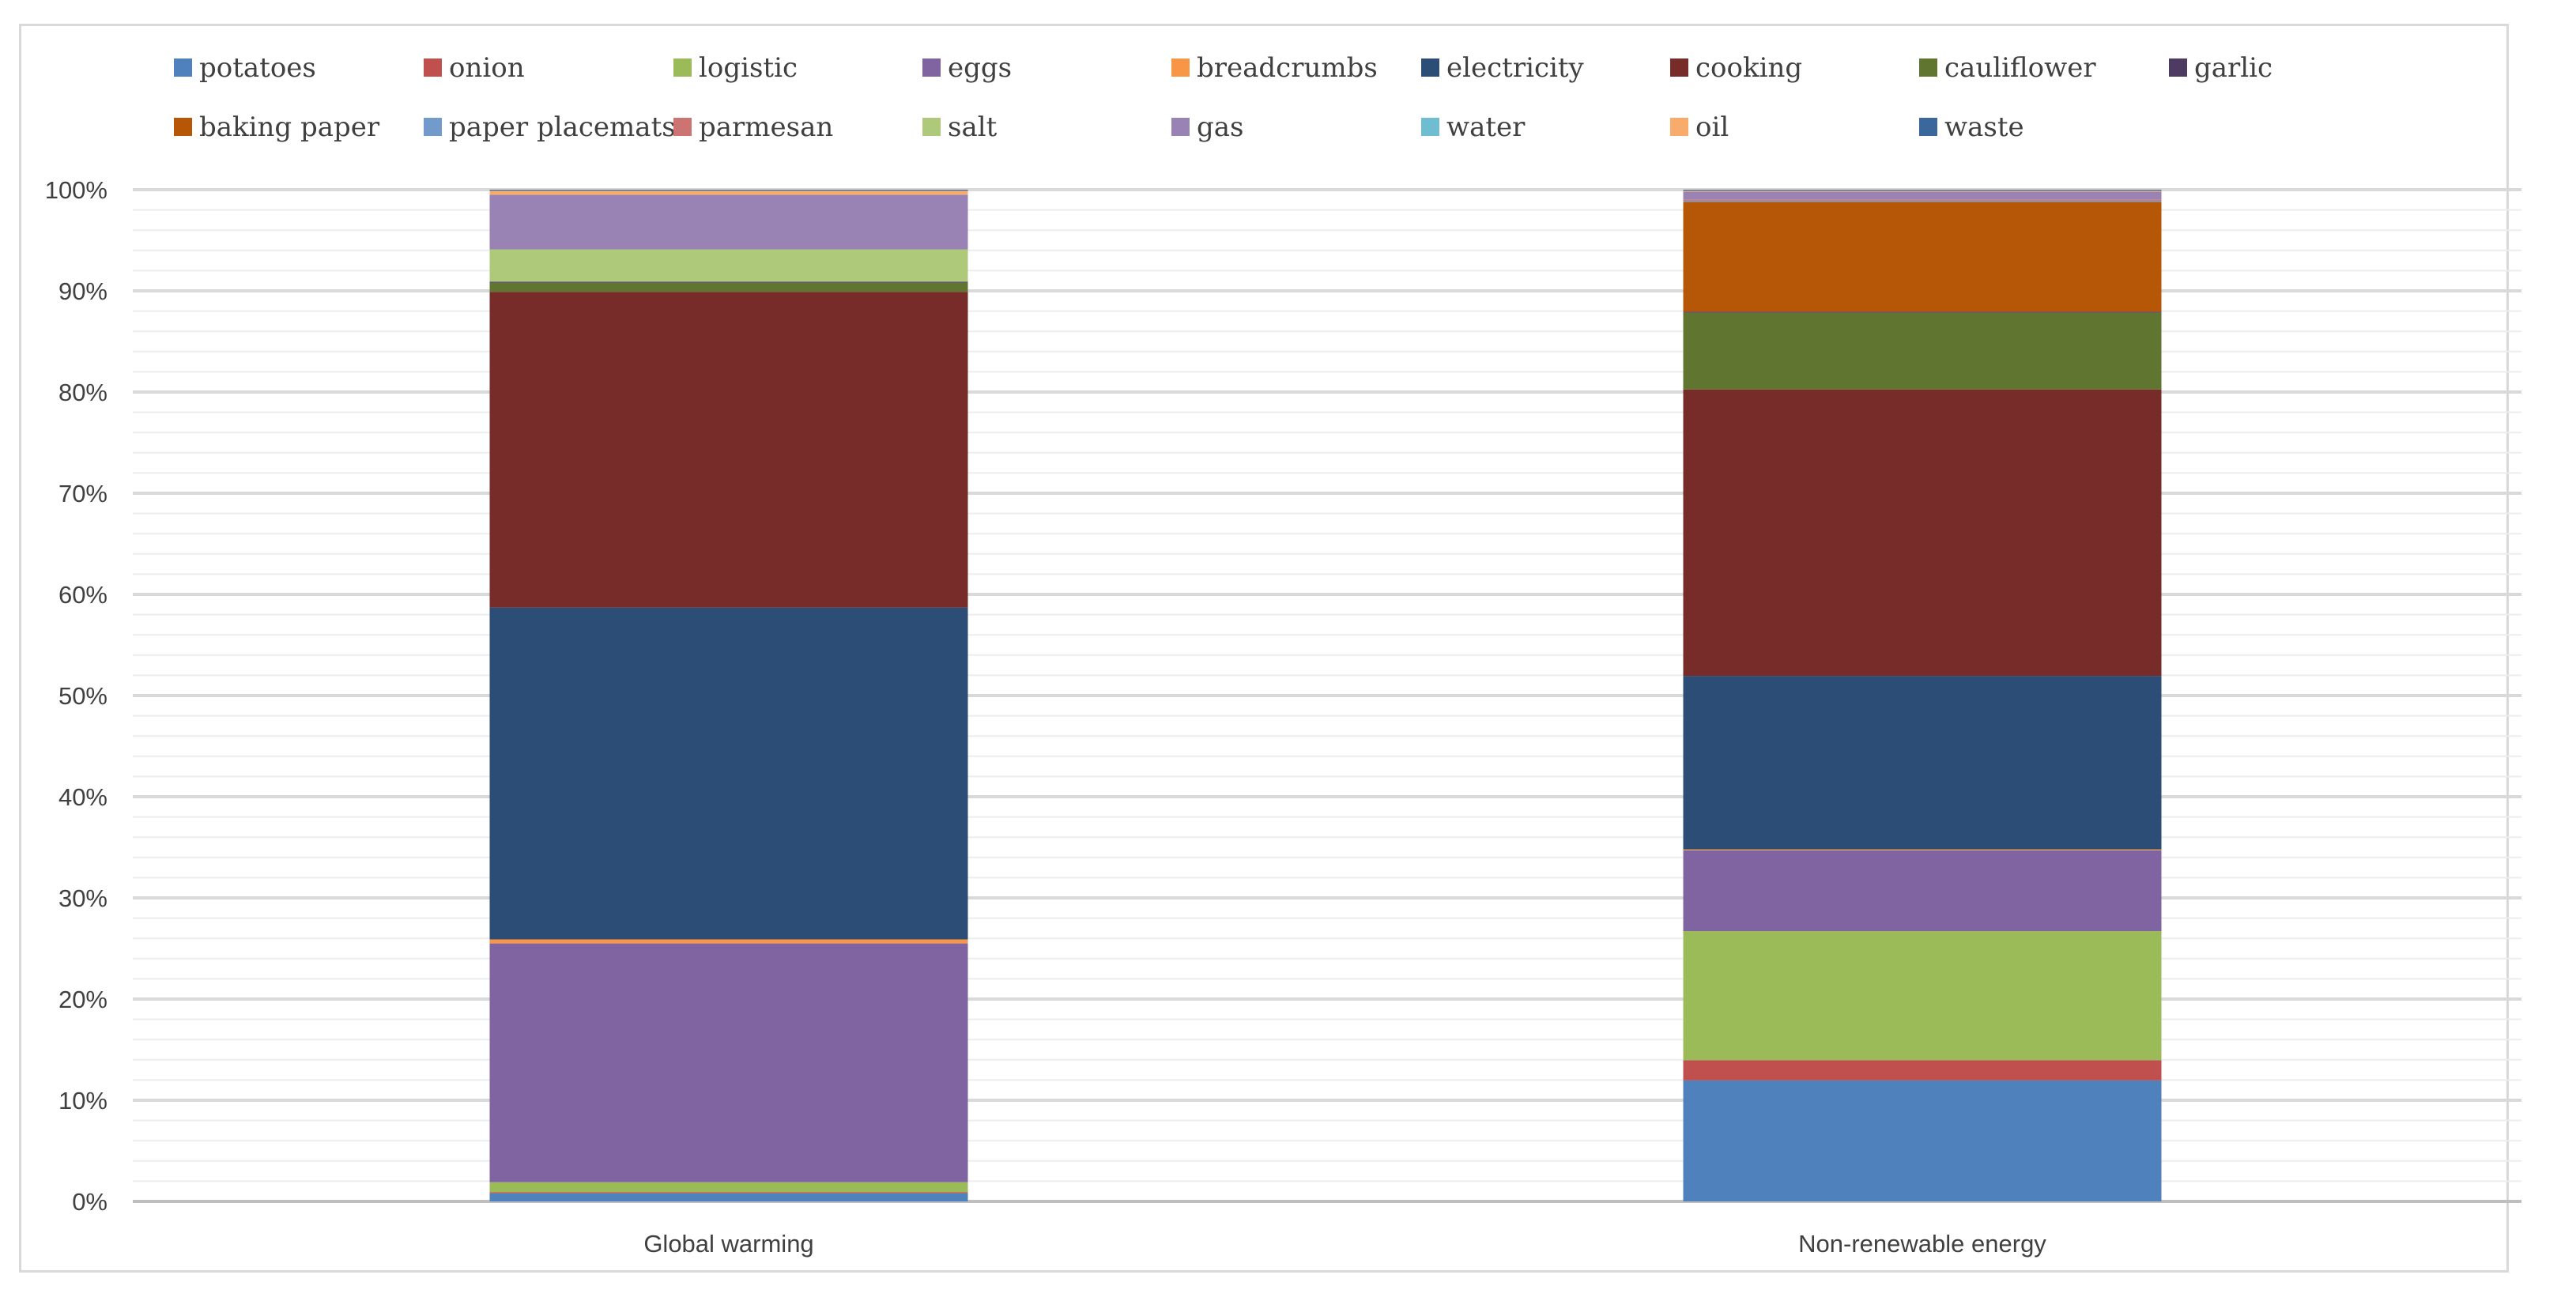  What do you see at coordinates (1712, 127) in the screenshot?
I see `legend-label: oil` at bounding box center [1712, 127].